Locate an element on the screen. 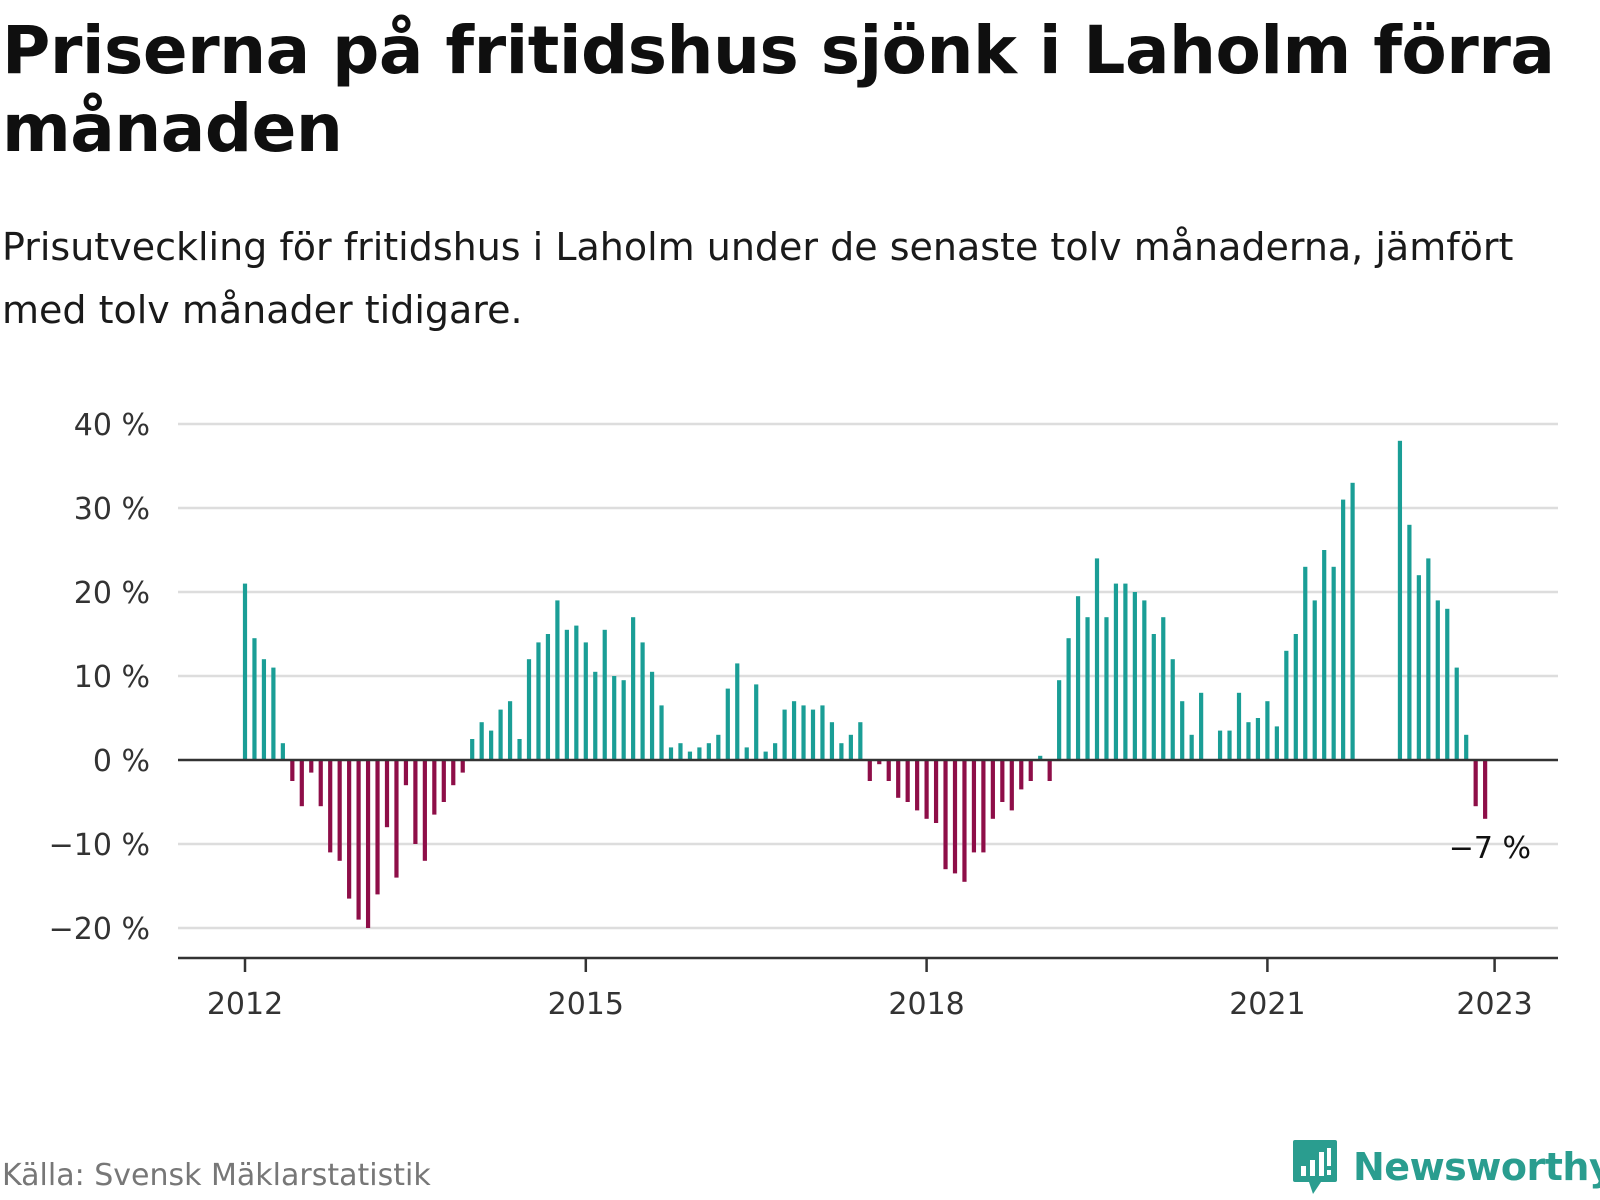 This screenshot has height=1200, width=1600. x-tick-label: 2012 is located at coordinates (245, 1003).